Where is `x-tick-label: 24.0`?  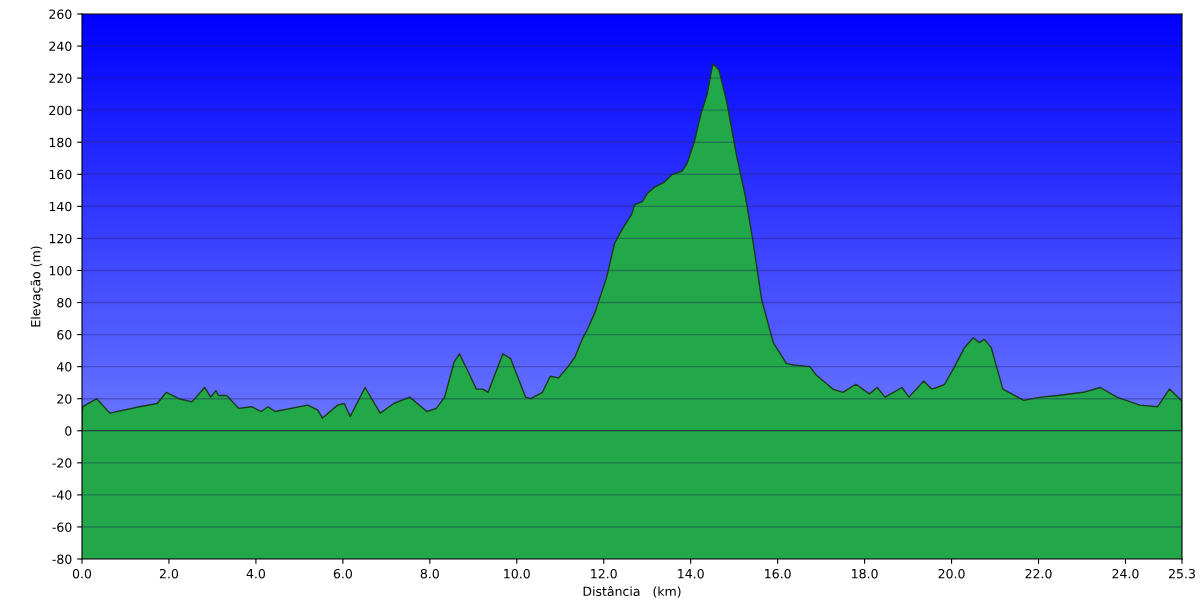 x-tick-label: 24.0 is located at coordinates (1125, 573).